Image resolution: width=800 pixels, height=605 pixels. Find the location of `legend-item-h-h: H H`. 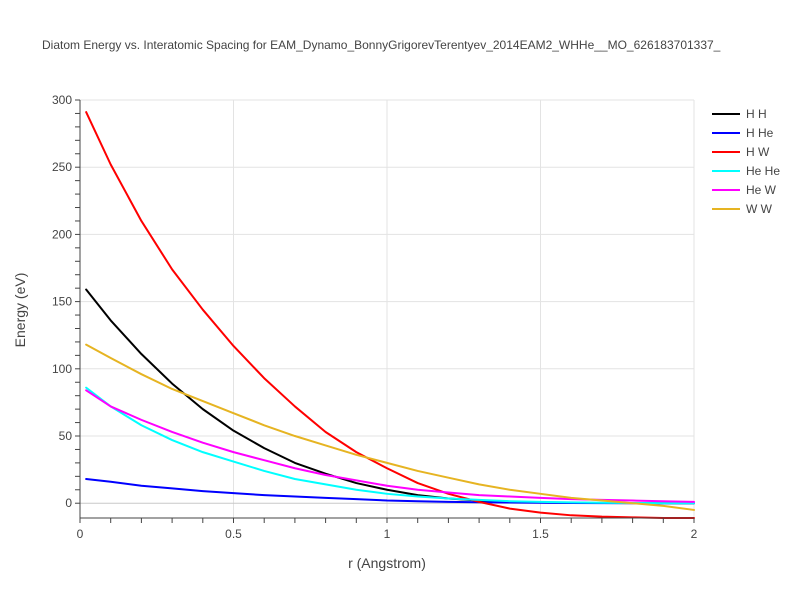

legend-item-h-h: H H is located at coordinates (739, 114).